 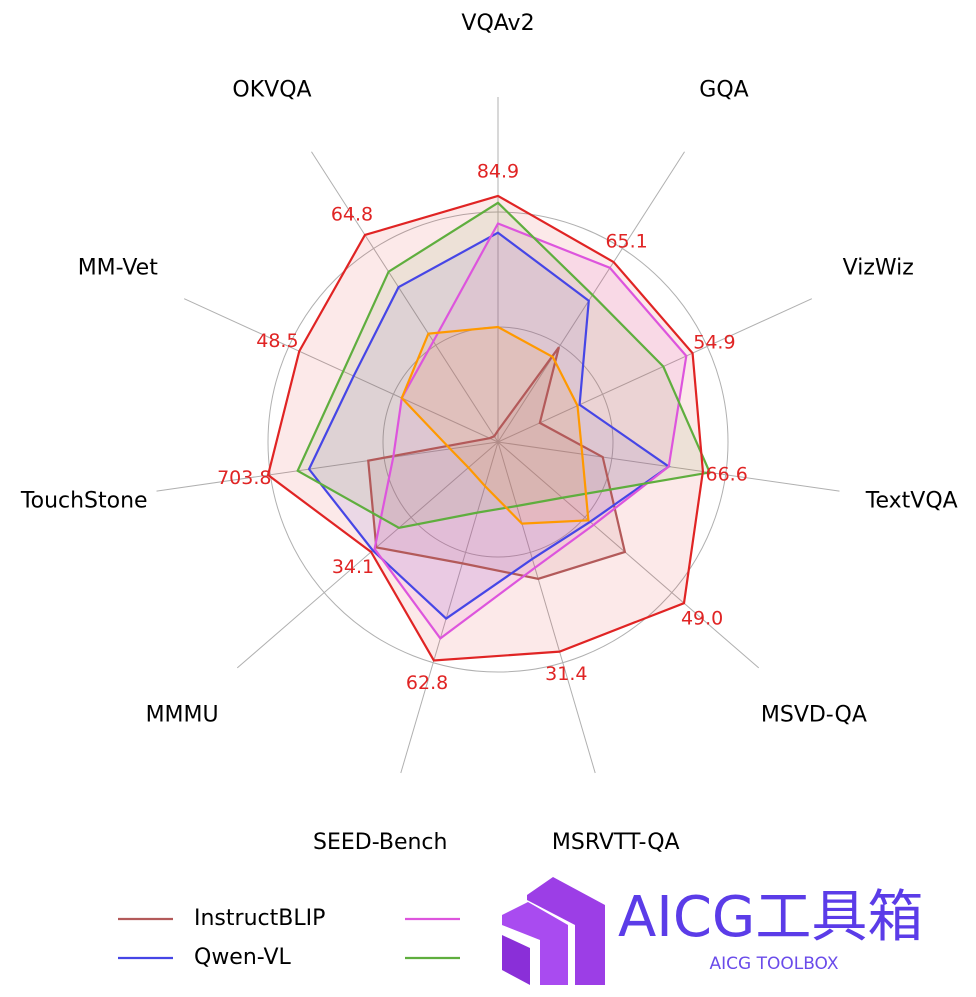 I want to click on value-label: 65.1, so click(x=626, y=241).